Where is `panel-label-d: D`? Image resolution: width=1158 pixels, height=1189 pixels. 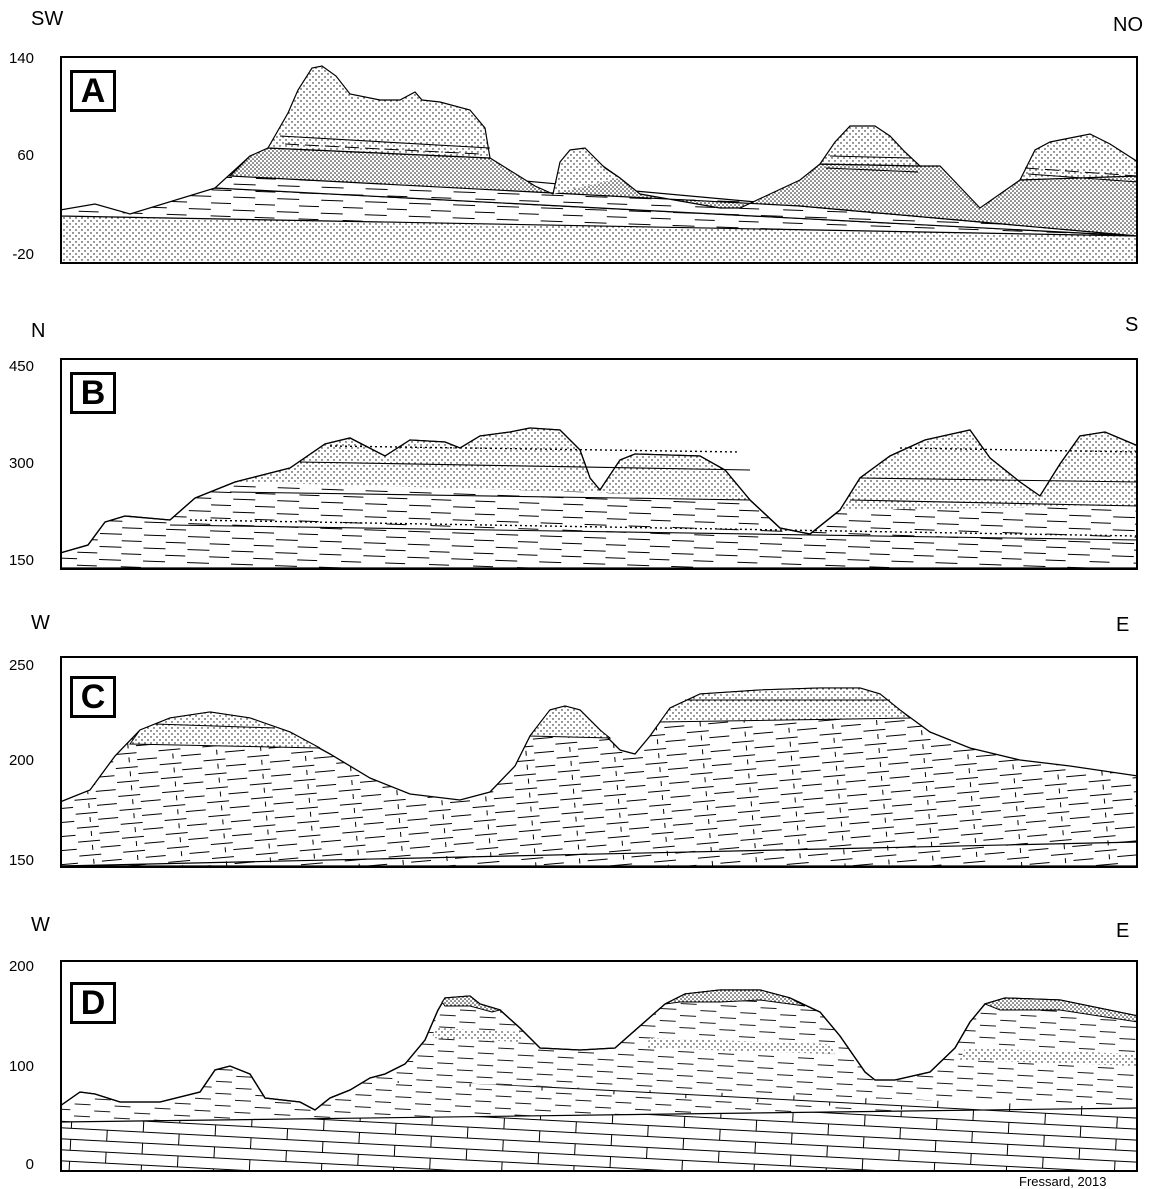 panel-label-d: D is located at coordinates (93, 1003).